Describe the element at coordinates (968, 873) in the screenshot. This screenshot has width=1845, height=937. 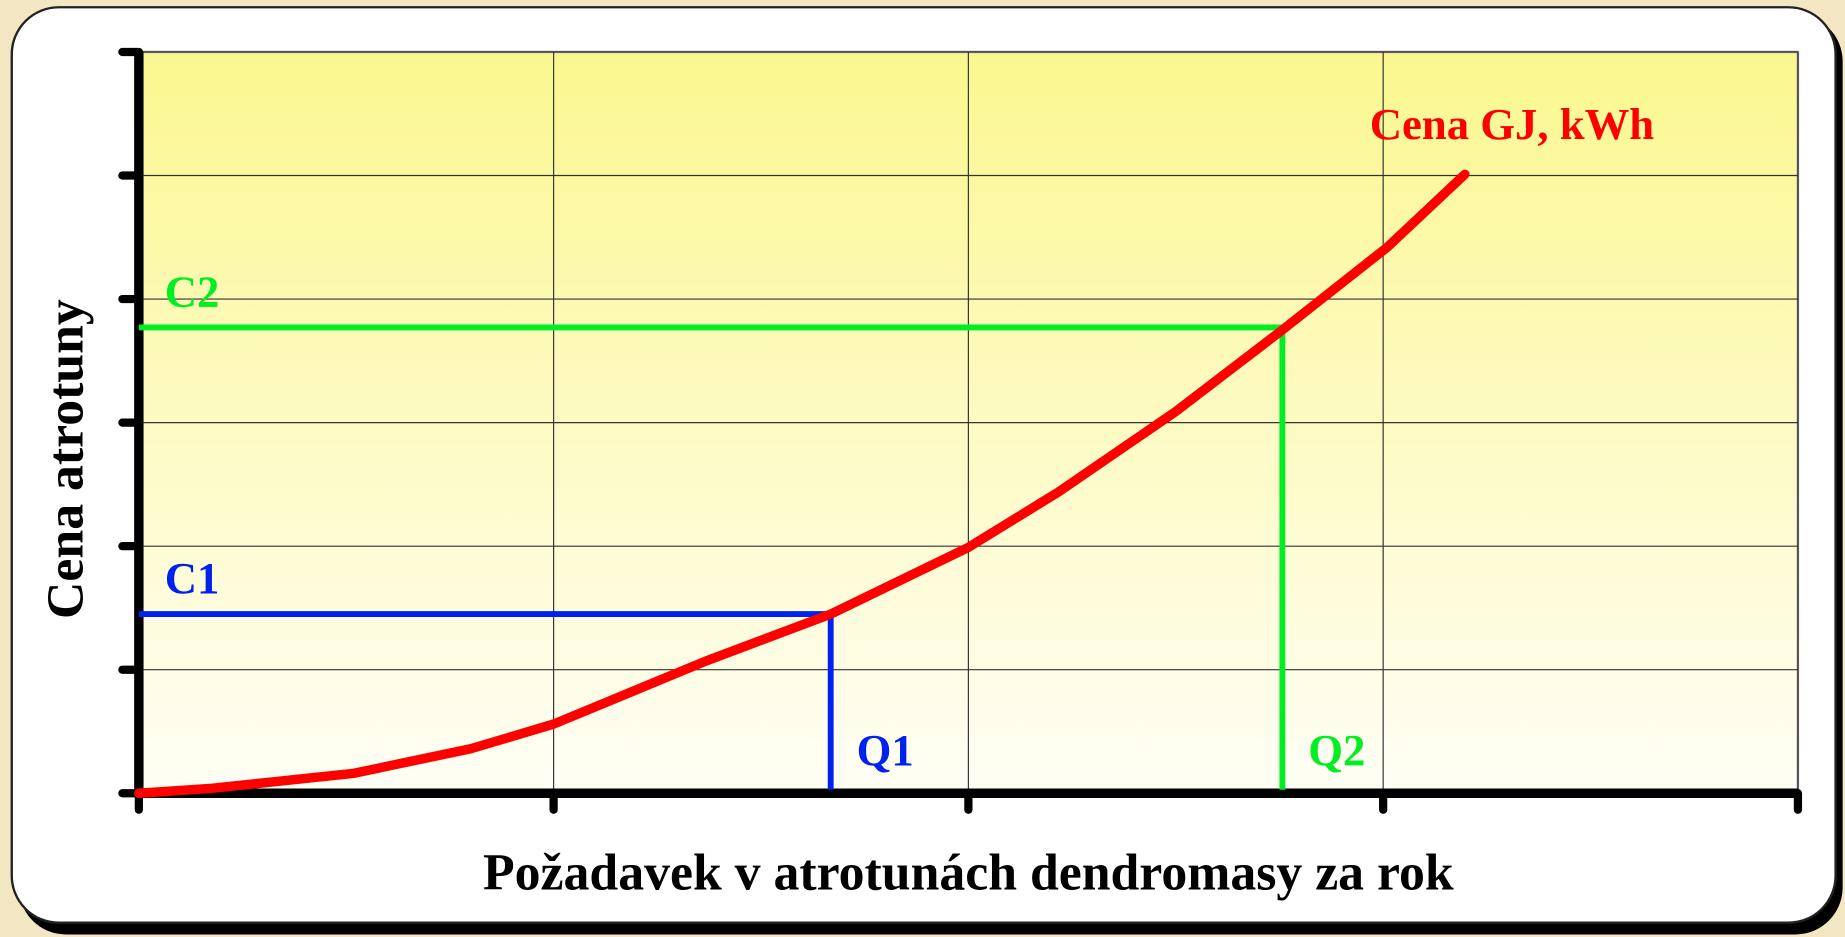
I see `x-axis-title: Požadavek v atrotunách dendromasy za rok` at that location.